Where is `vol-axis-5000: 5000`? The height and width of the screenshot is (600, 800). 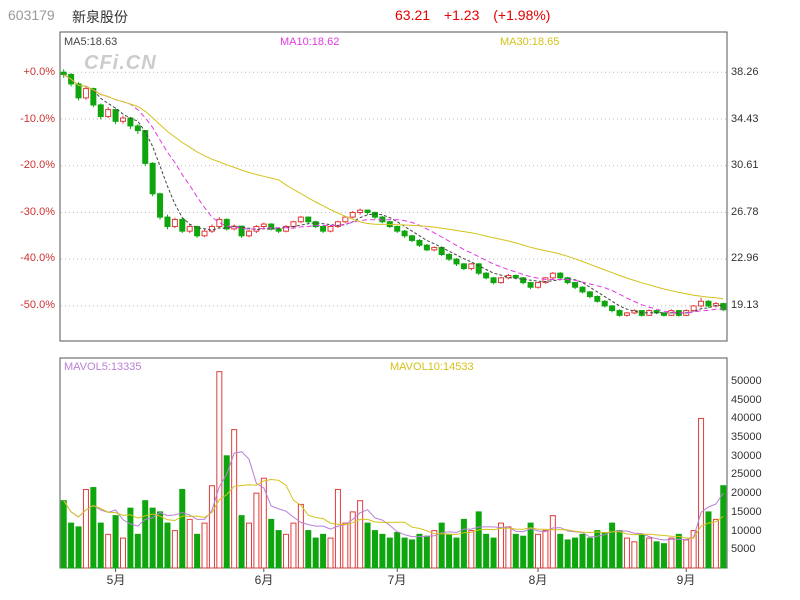 vol-axis-5000: 5000 is located at coordinates (743, 549).